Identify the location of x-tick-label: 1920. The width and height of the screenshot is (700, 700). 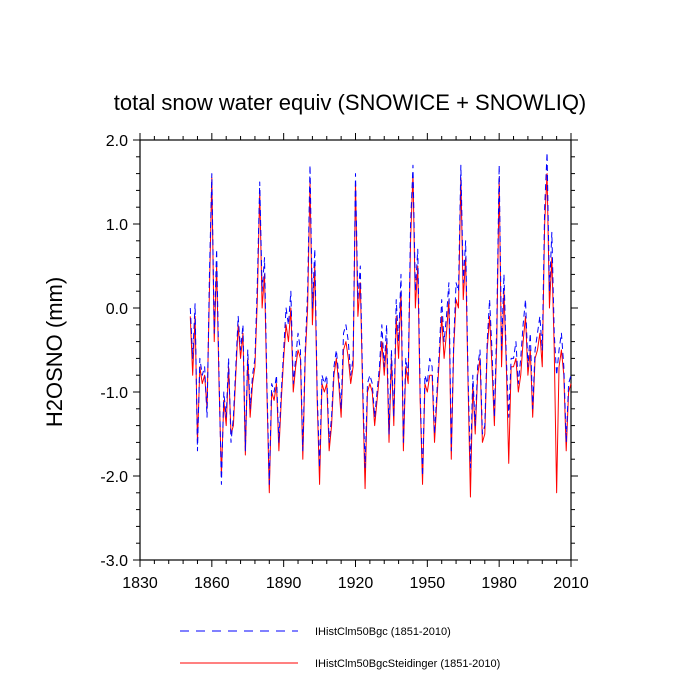
(356, 583).